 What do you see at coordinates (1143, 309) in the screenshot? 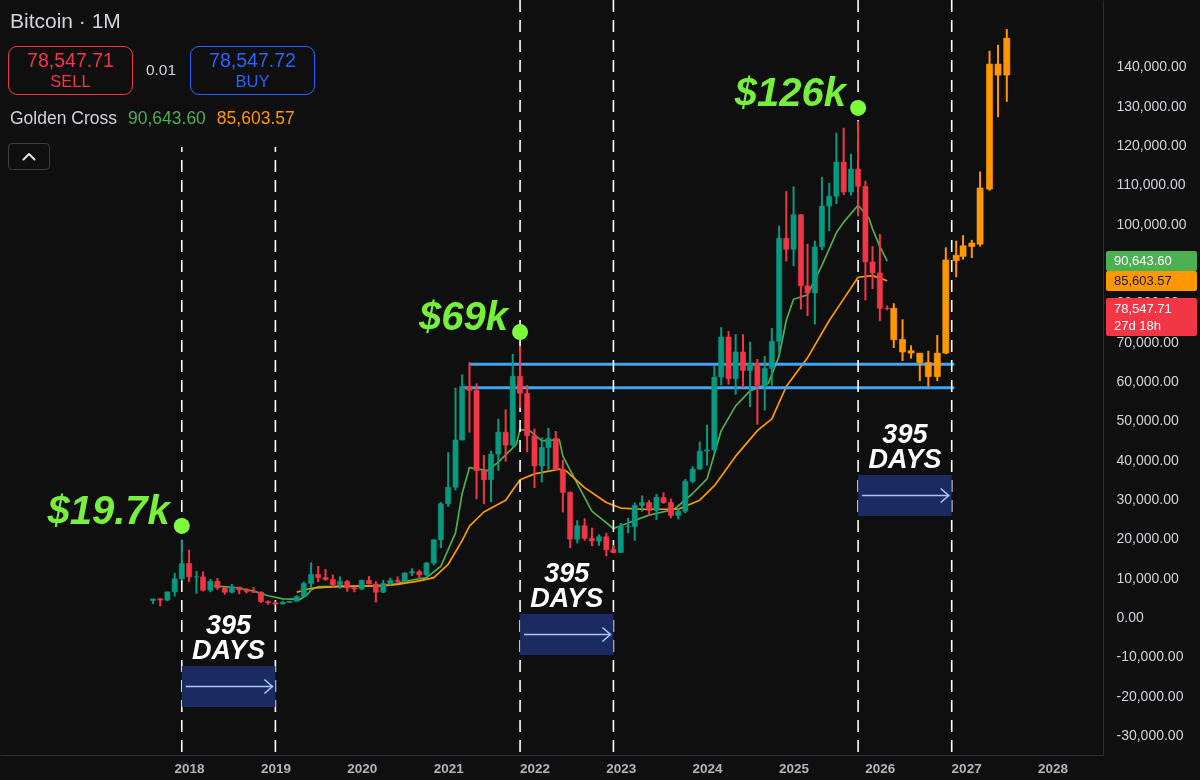
I see `text: 78,547.71` at bounding box center [1143, 309].